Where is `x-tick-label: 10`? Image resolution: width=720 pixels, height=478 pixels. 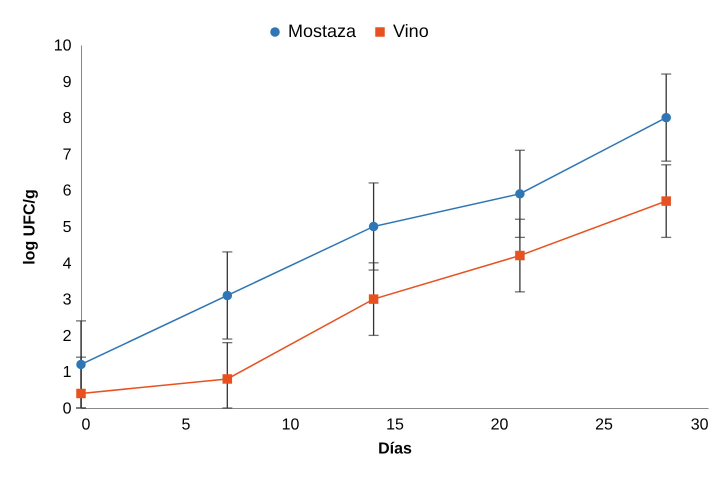 x-tick-label: 10 is located at coordinates (291, 425).